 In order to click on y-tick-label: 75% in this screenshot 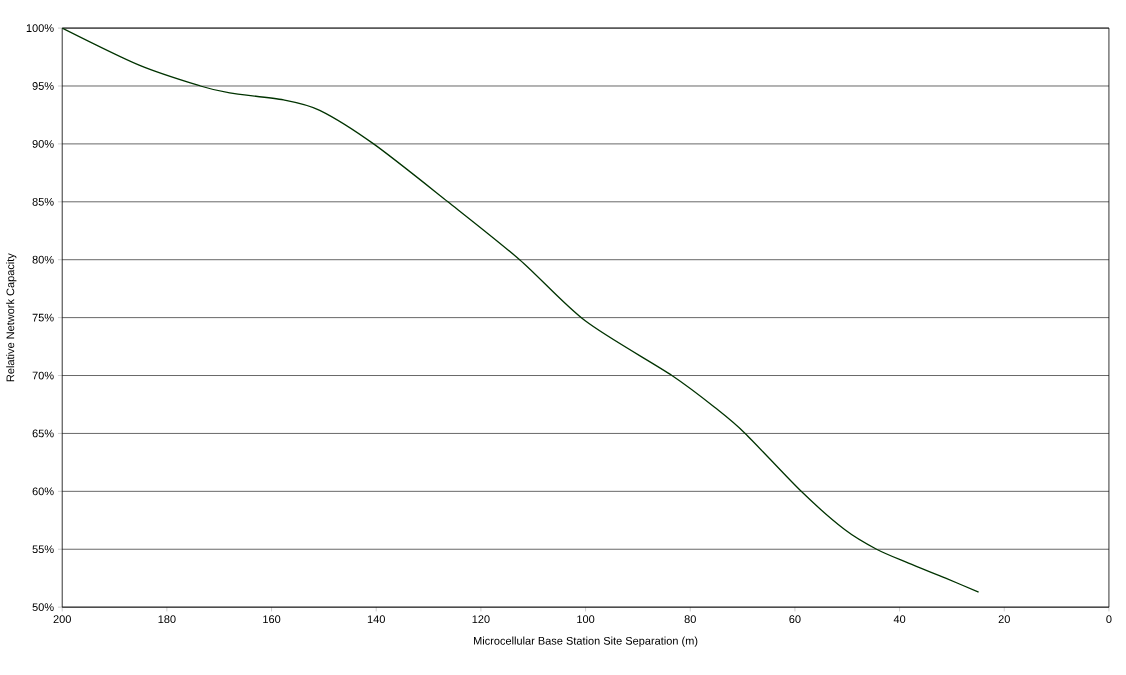, I will do `click(43, 317)`.